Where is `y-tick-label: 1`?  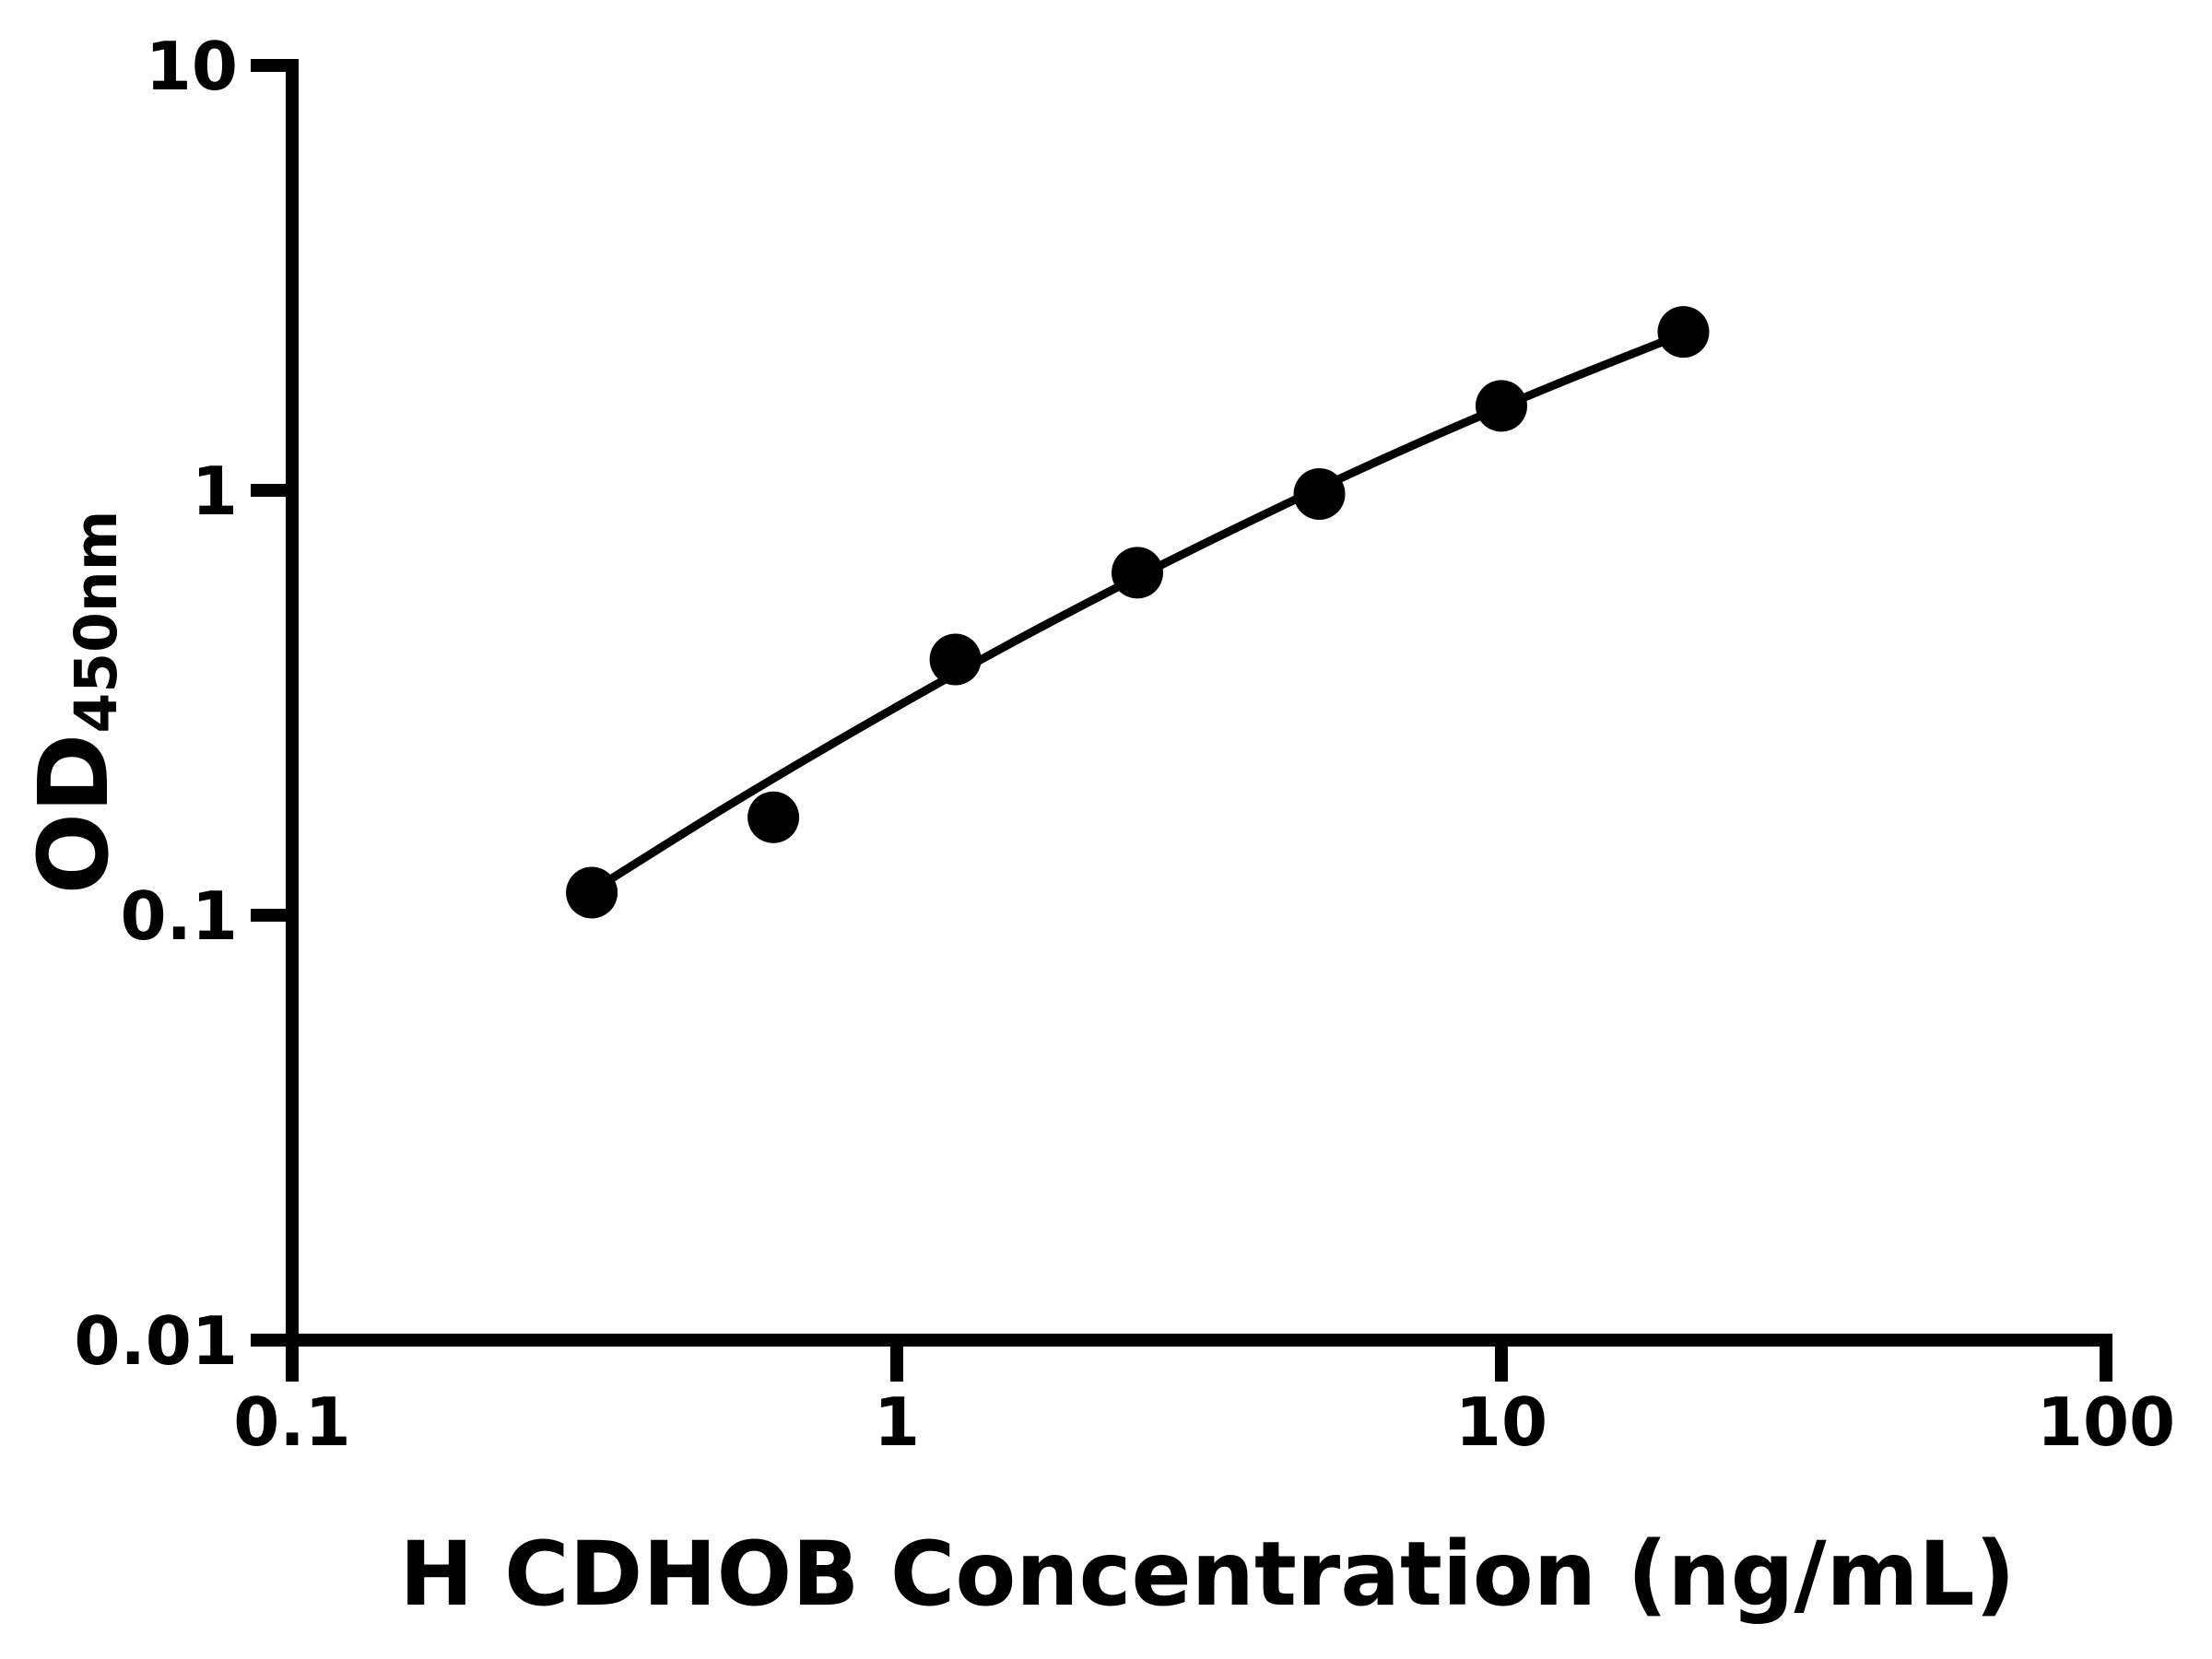
y-tick-label: 1 is located at coordinates (215, 491).